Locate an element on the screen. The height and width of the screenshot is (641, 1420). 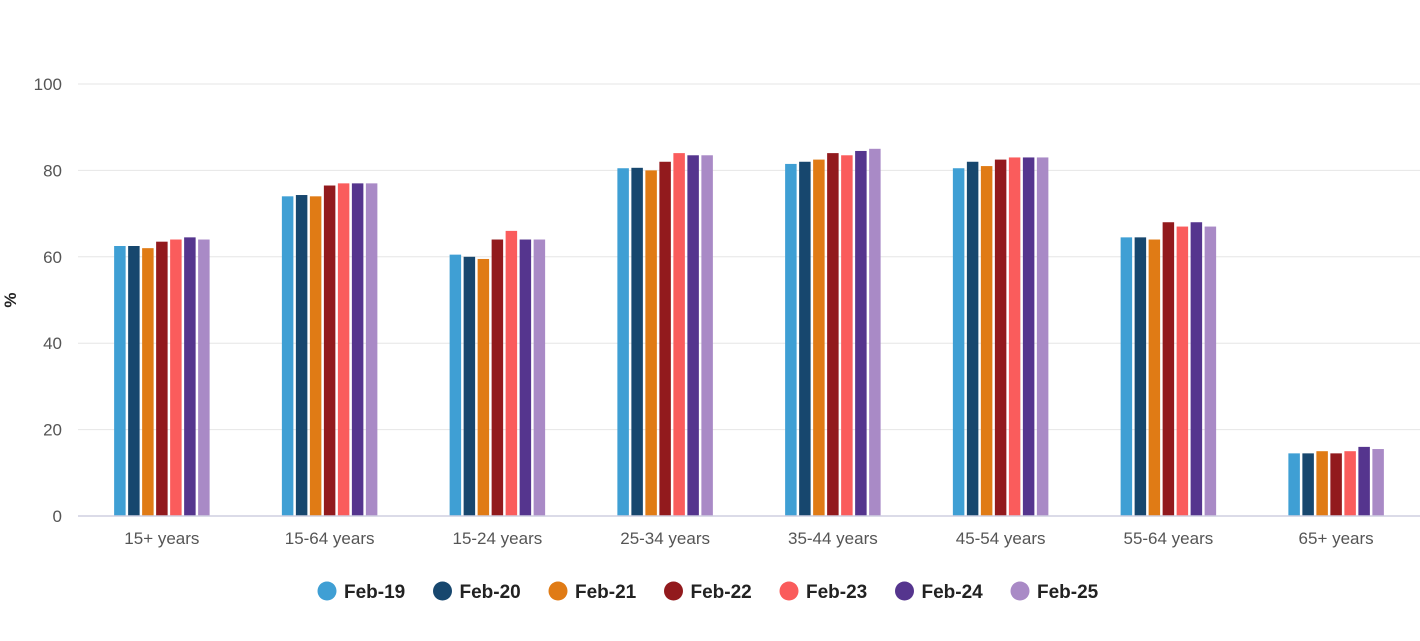
y-axis-ticks: 0 20 40 60 80 100 is located at coordinates (48, 300).